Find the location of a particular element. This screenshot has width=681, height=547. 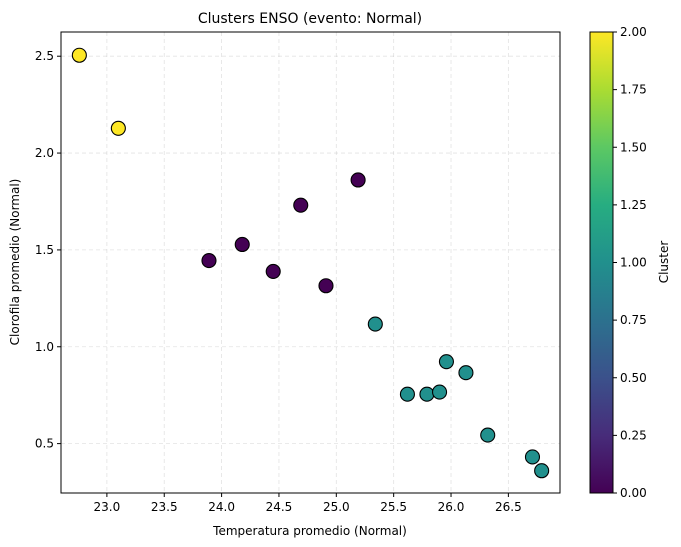

x-tick-label: 23.0 is located at coordinates (107, 507).